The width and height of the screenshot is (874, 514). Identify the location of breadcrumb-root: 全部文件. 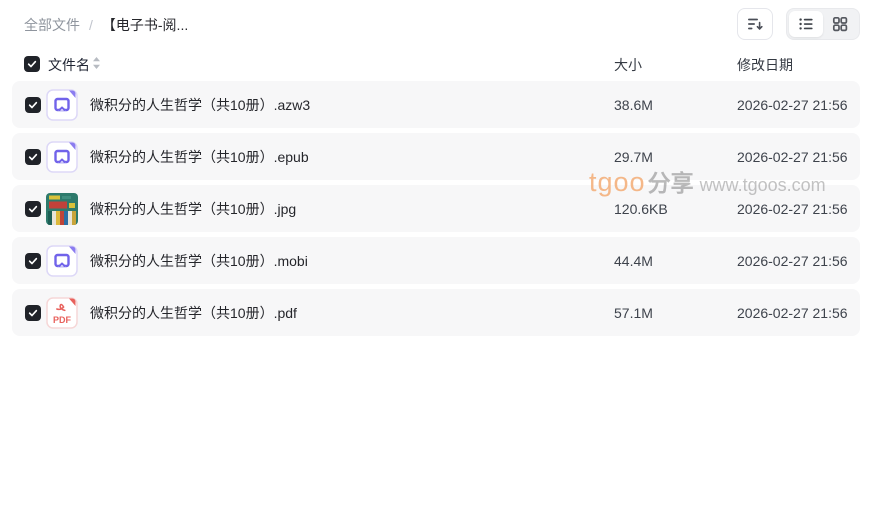
(52, 25).